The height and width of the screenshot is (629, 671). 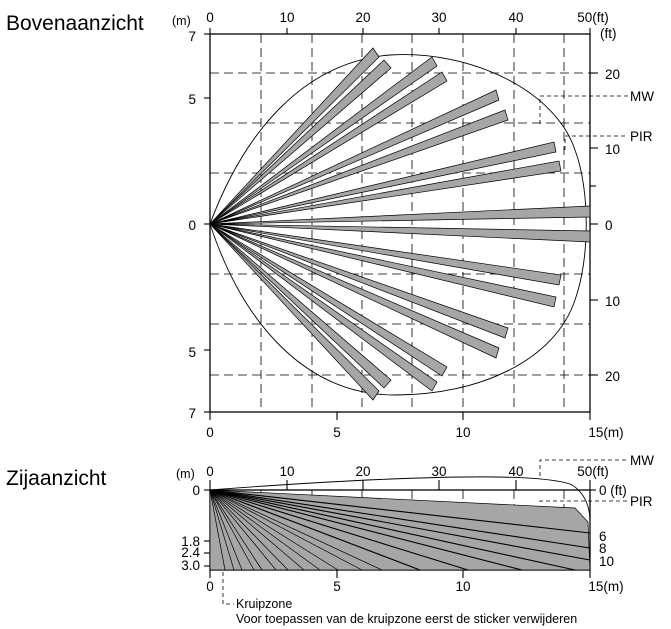 What do you see at coordinates (612, 74) in the screenshot?
I see `right-ft-tick-20-top: 20` at bounding box center [612, 74].